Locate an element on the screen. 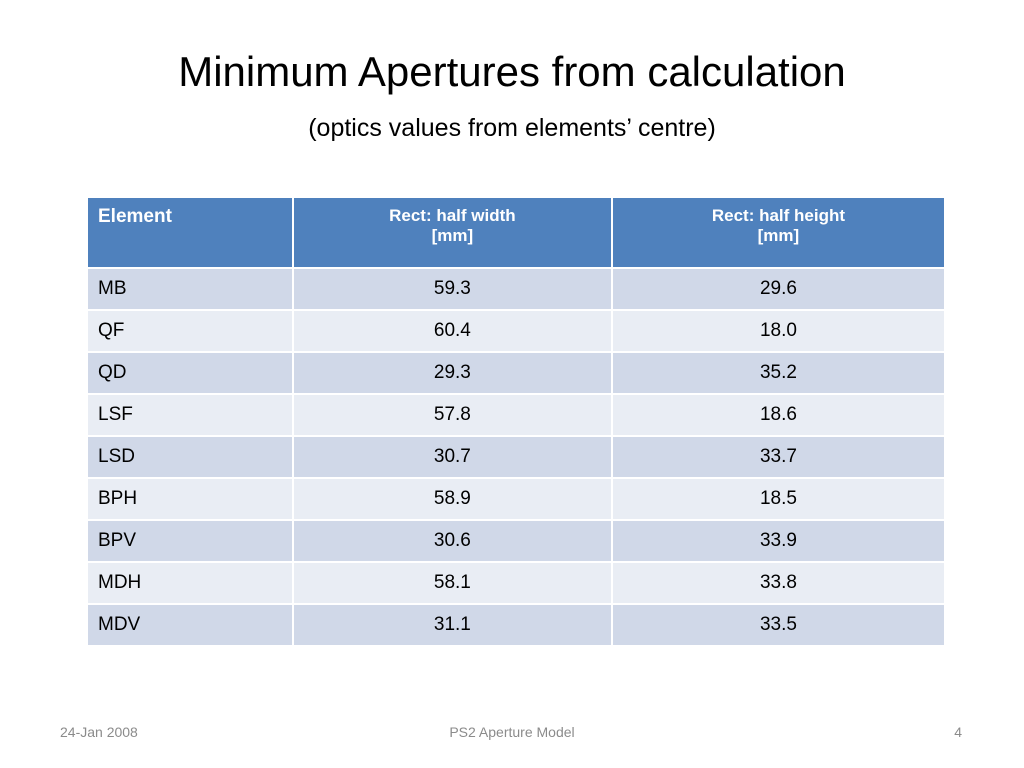 This screenshot has width=1024, height=768. table-cell: 59.3 is located at coordinates (452, 289).